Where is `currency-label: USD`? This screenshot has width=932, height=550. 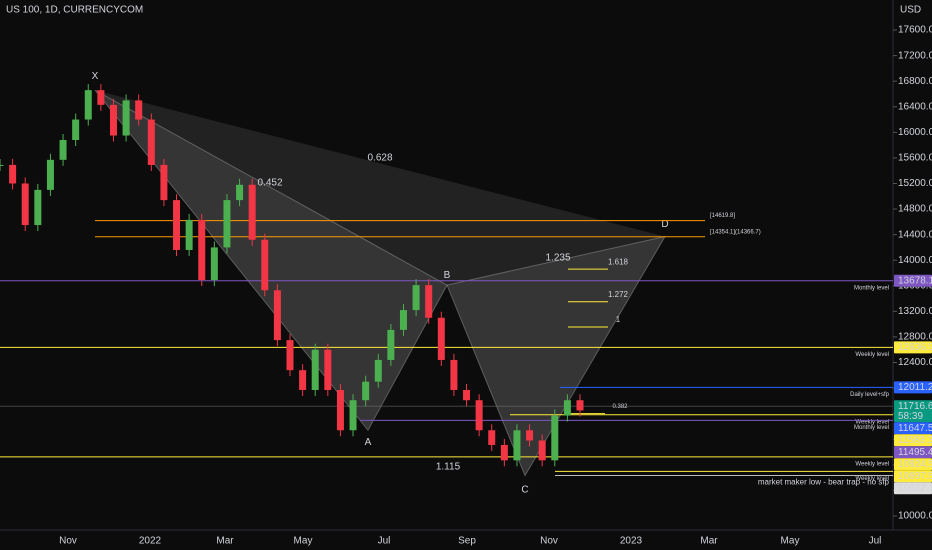 currency-label: USD is located at coordinates (910, 10).